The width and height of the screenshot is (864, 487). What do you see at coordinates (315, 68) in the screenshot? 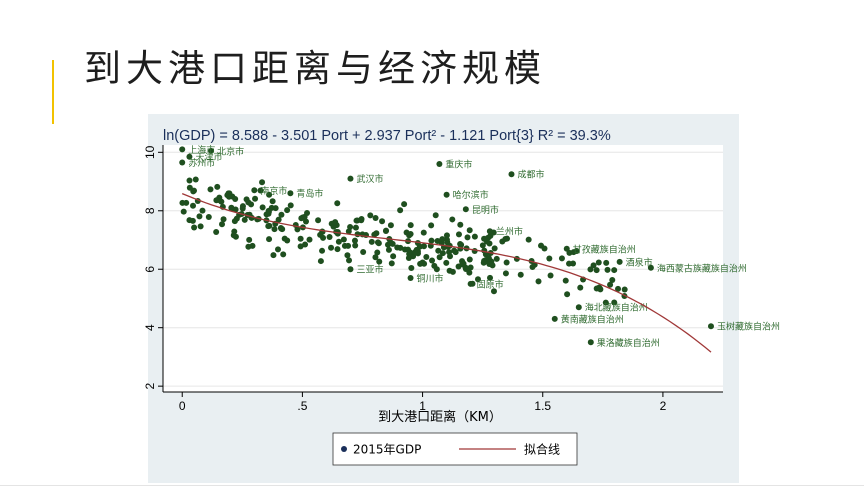
I see `slide-title: 到大港口距离与经济规模` at bounding box center [315, 68].